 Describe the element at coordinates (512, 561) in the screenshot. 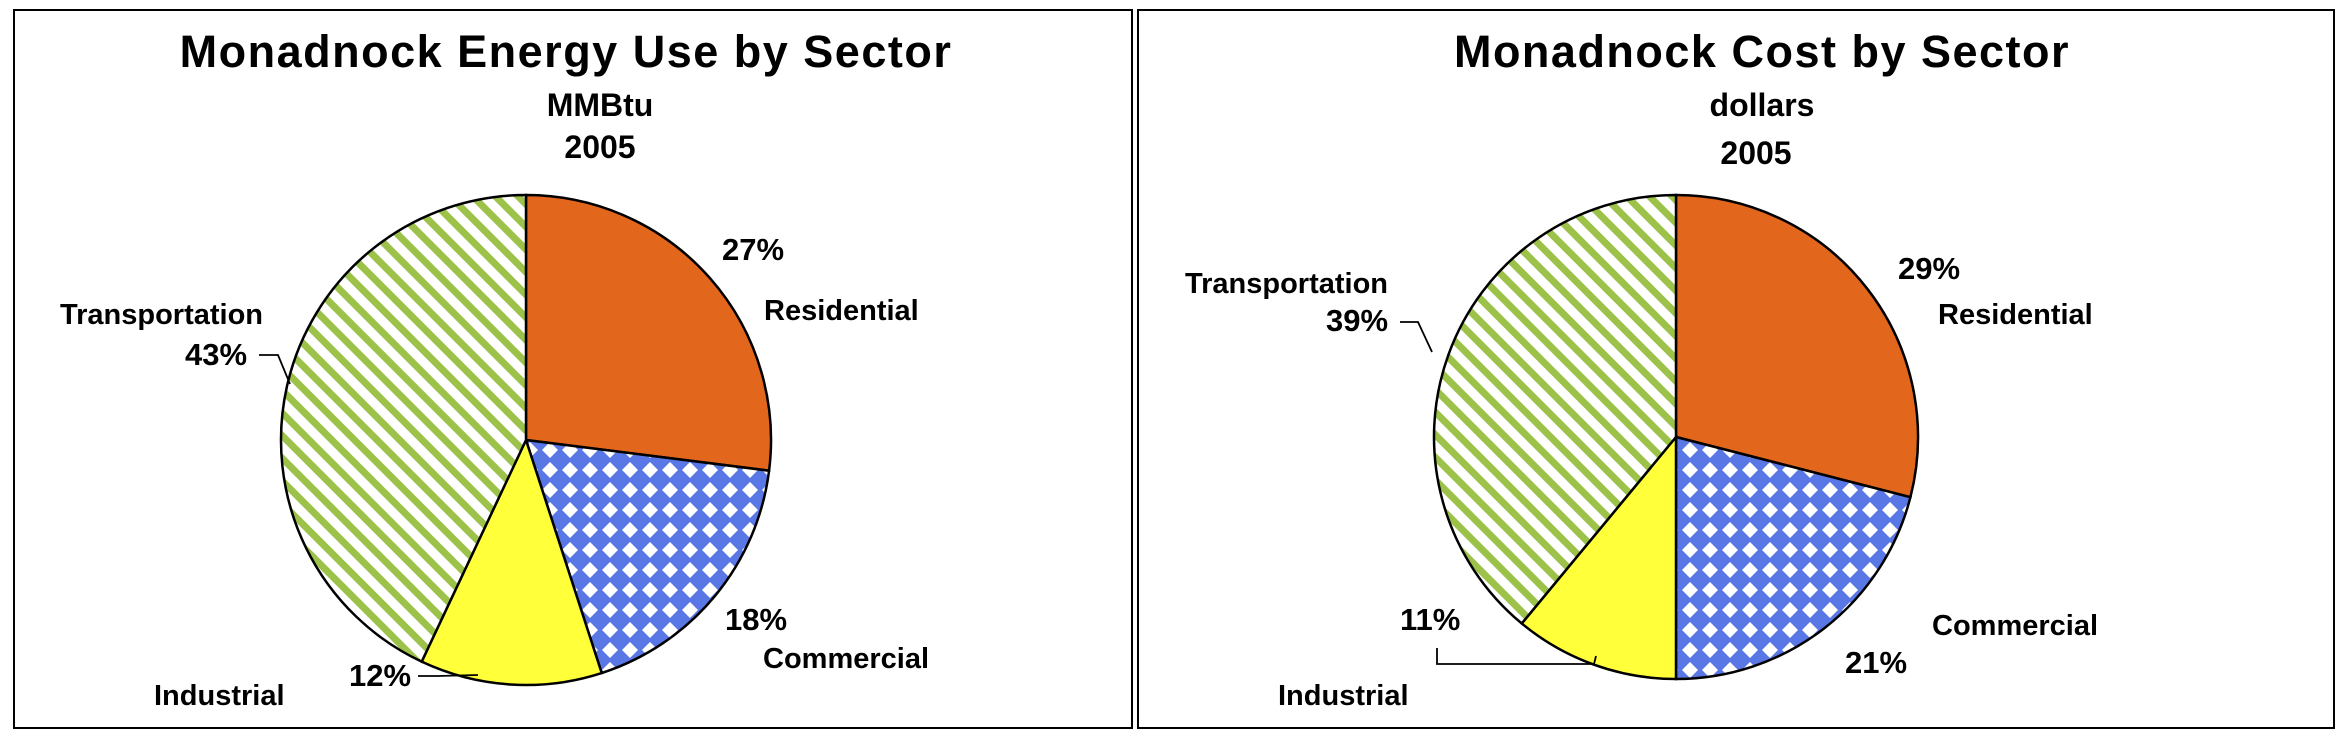

I see `pie-slice-industrial` at that location.